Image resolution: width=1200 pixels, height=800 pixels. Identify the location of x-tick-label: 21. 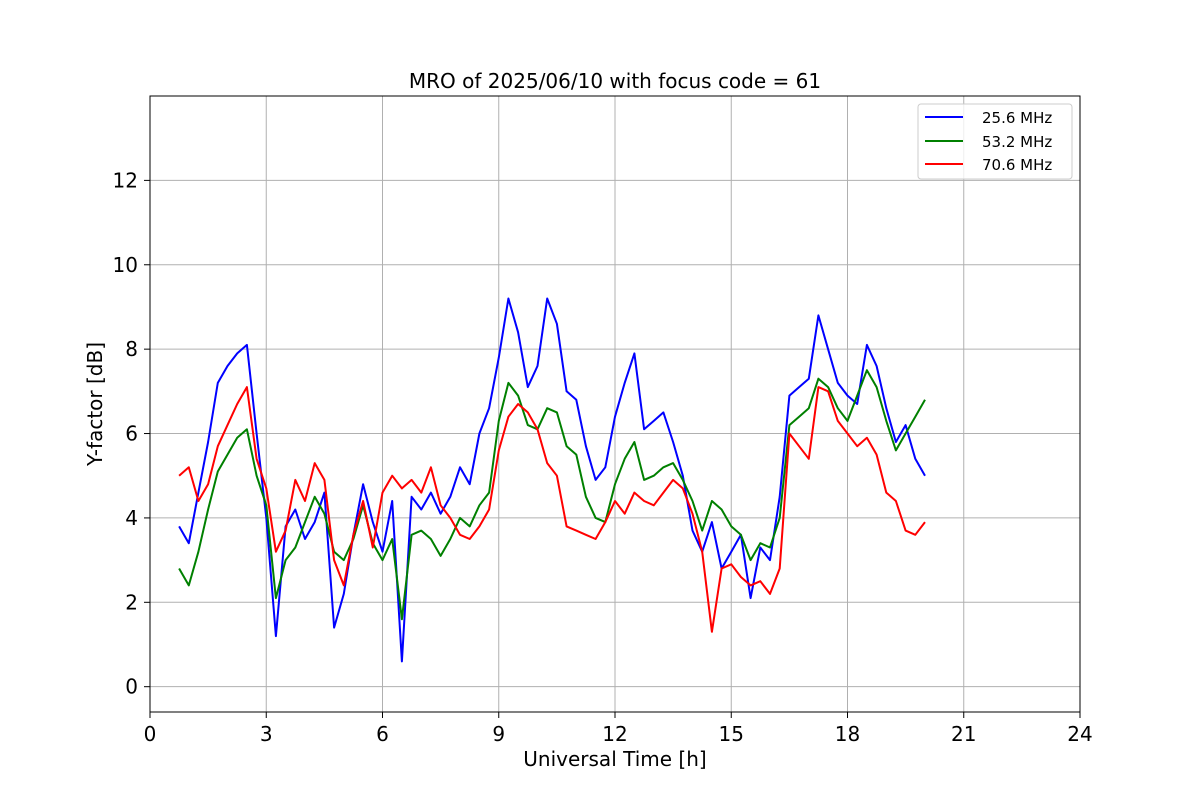
(963, 734).